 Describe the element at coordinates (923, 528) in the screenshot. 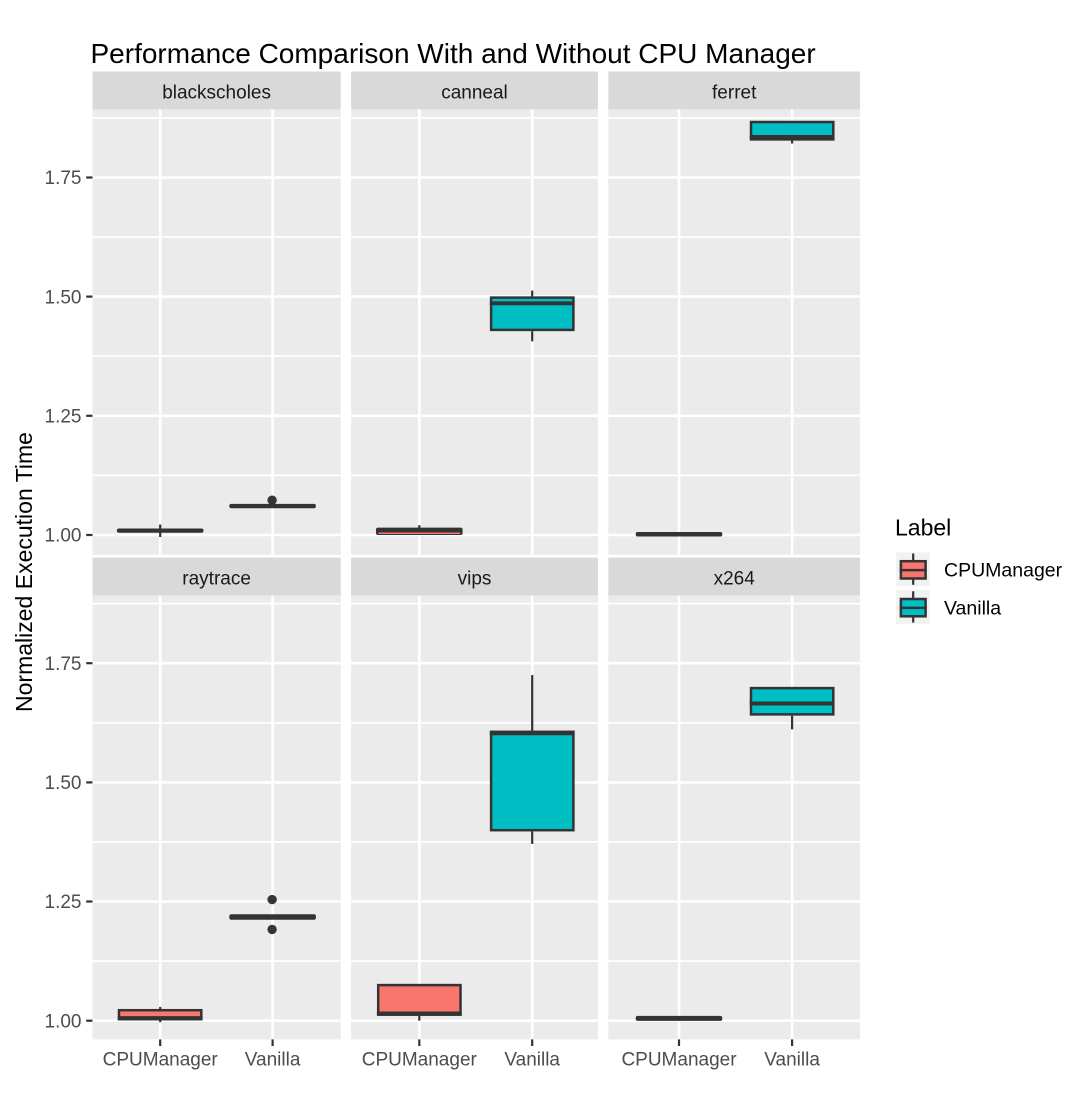

I see `svg-text: Label` at that location.